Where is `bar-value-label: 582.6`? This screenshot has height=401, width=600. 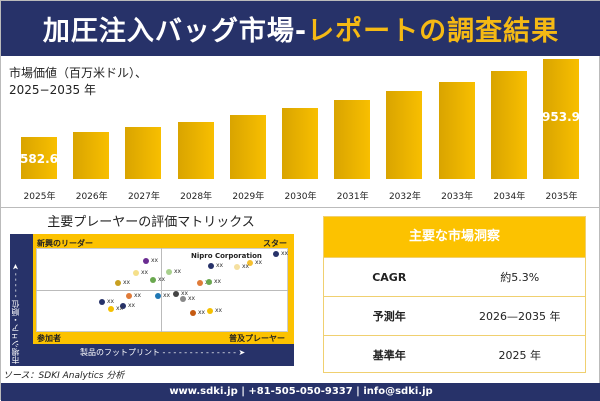 bar-value-label: 582.6 is located at coordinates (39, 159).